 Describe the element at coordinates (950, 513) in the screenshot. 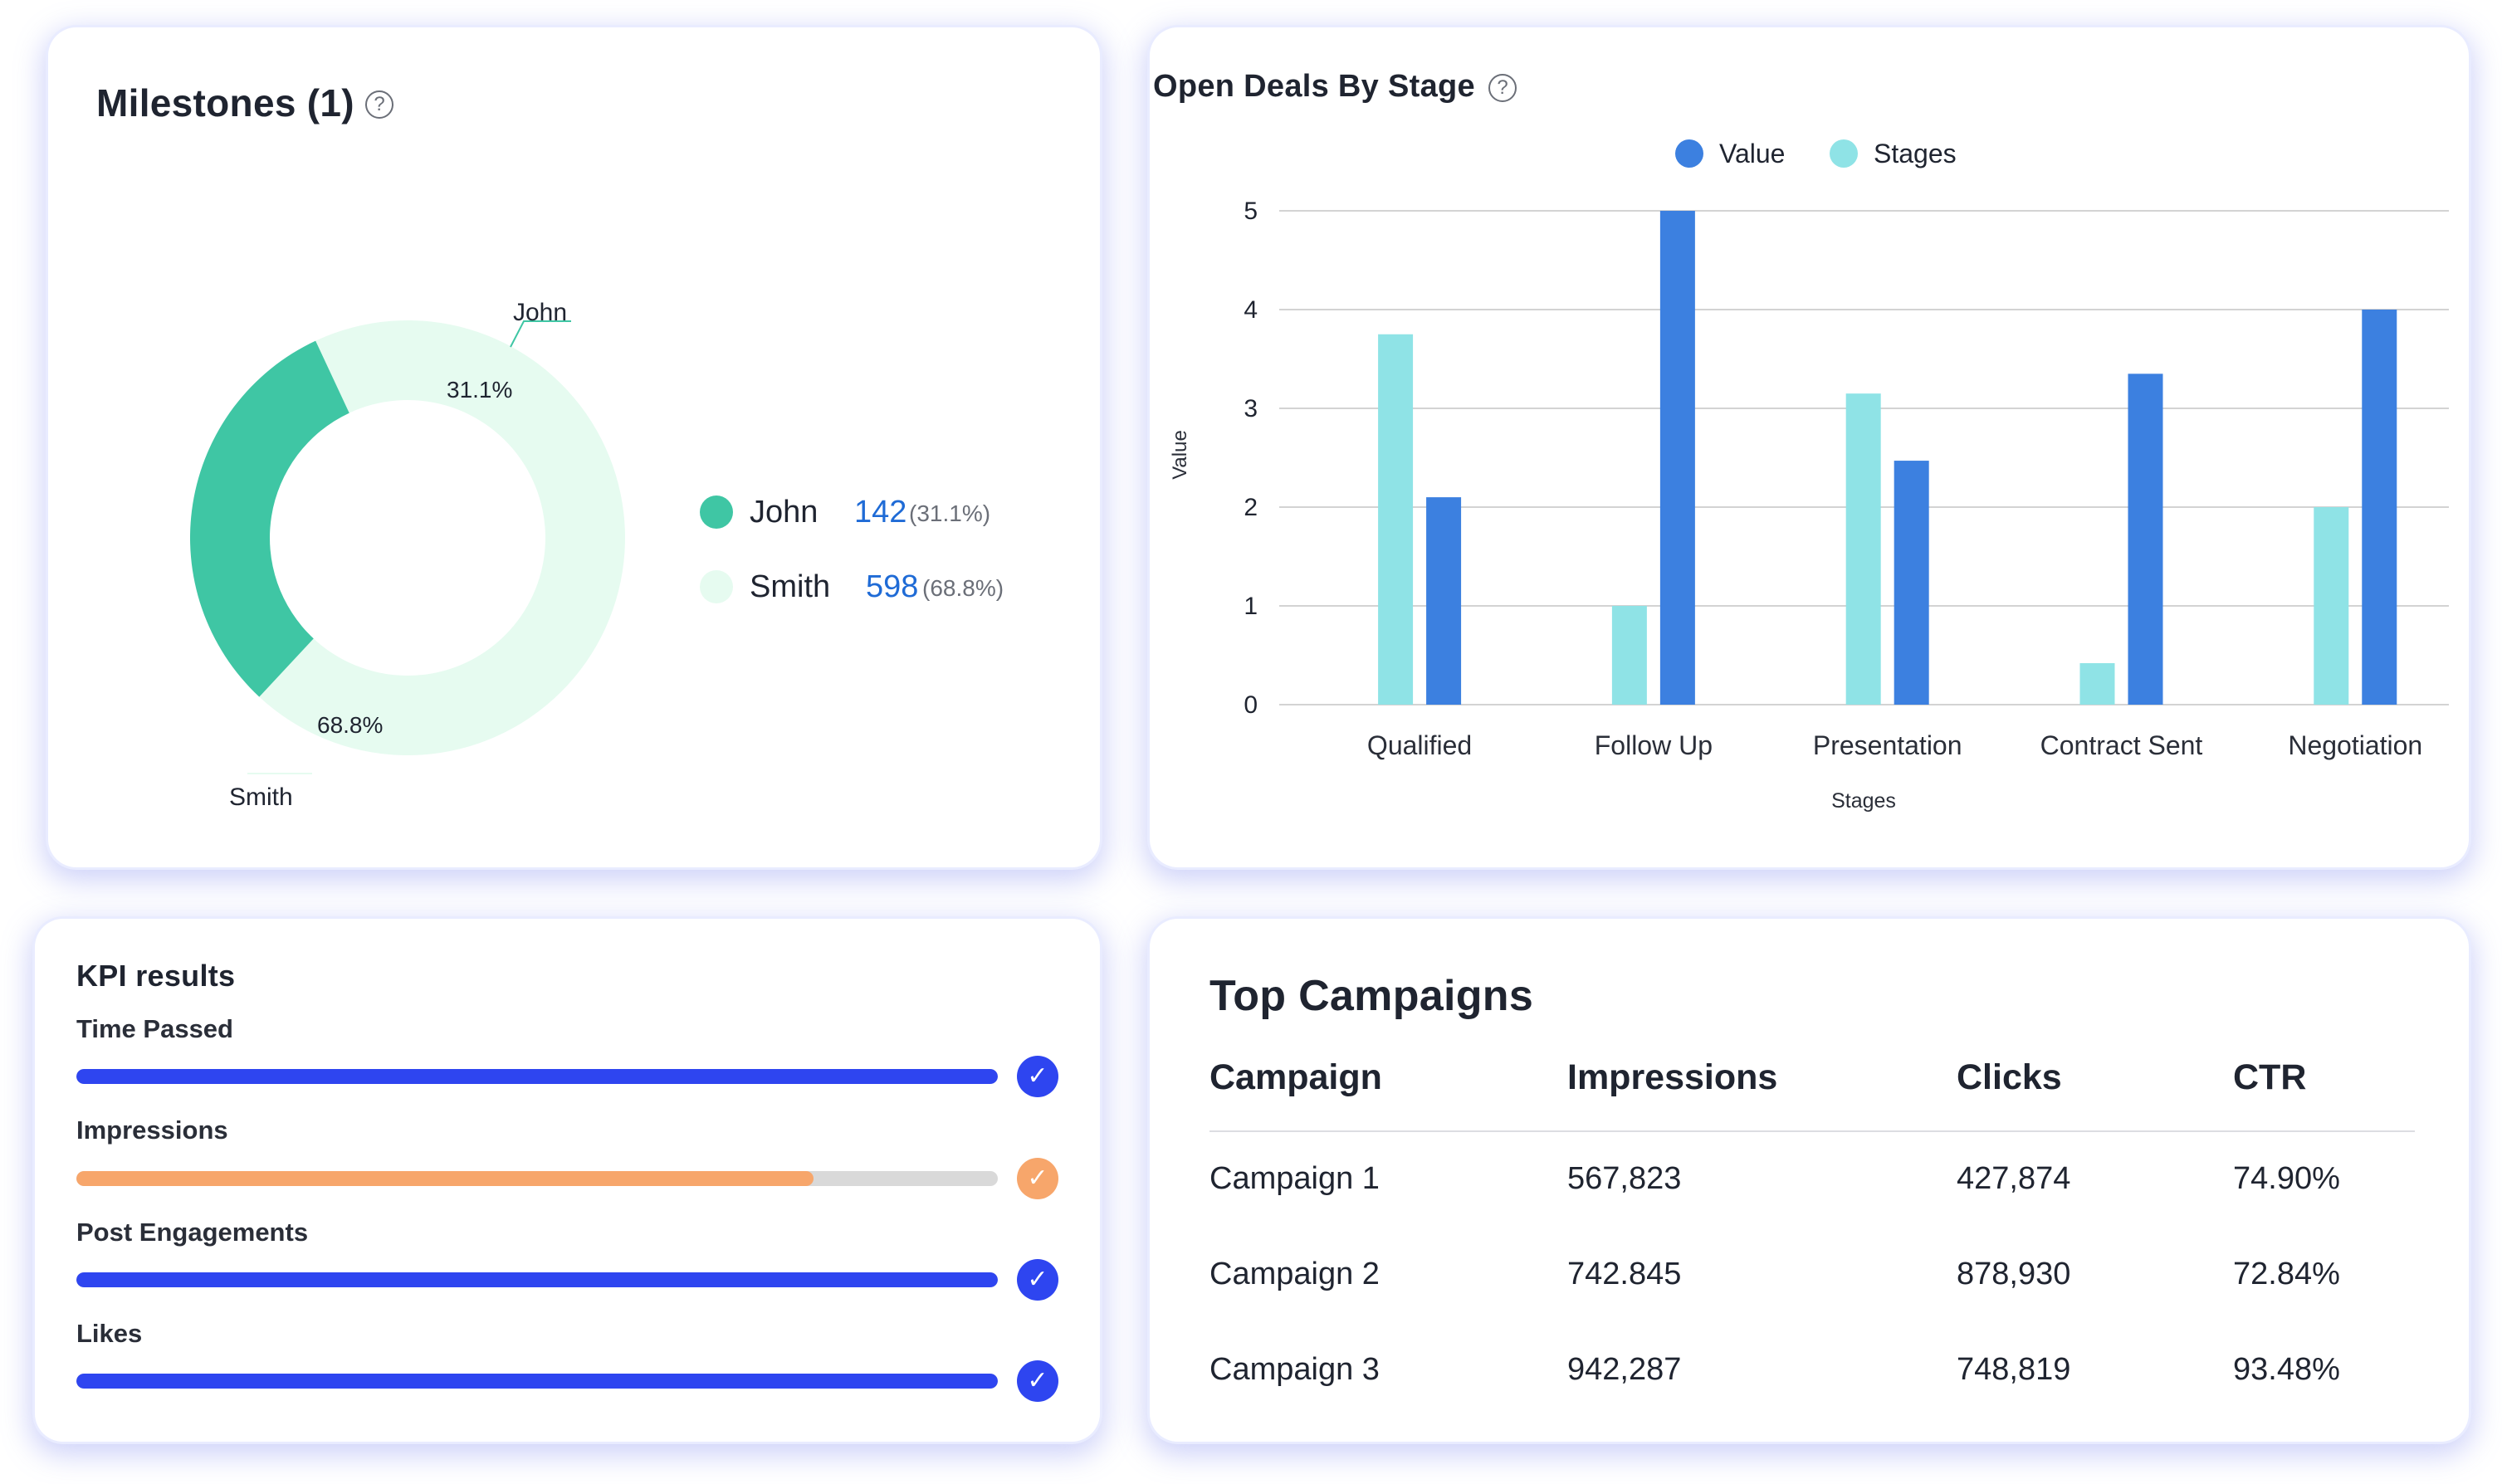

I see `legend-percent: (31.1%)` at that location.